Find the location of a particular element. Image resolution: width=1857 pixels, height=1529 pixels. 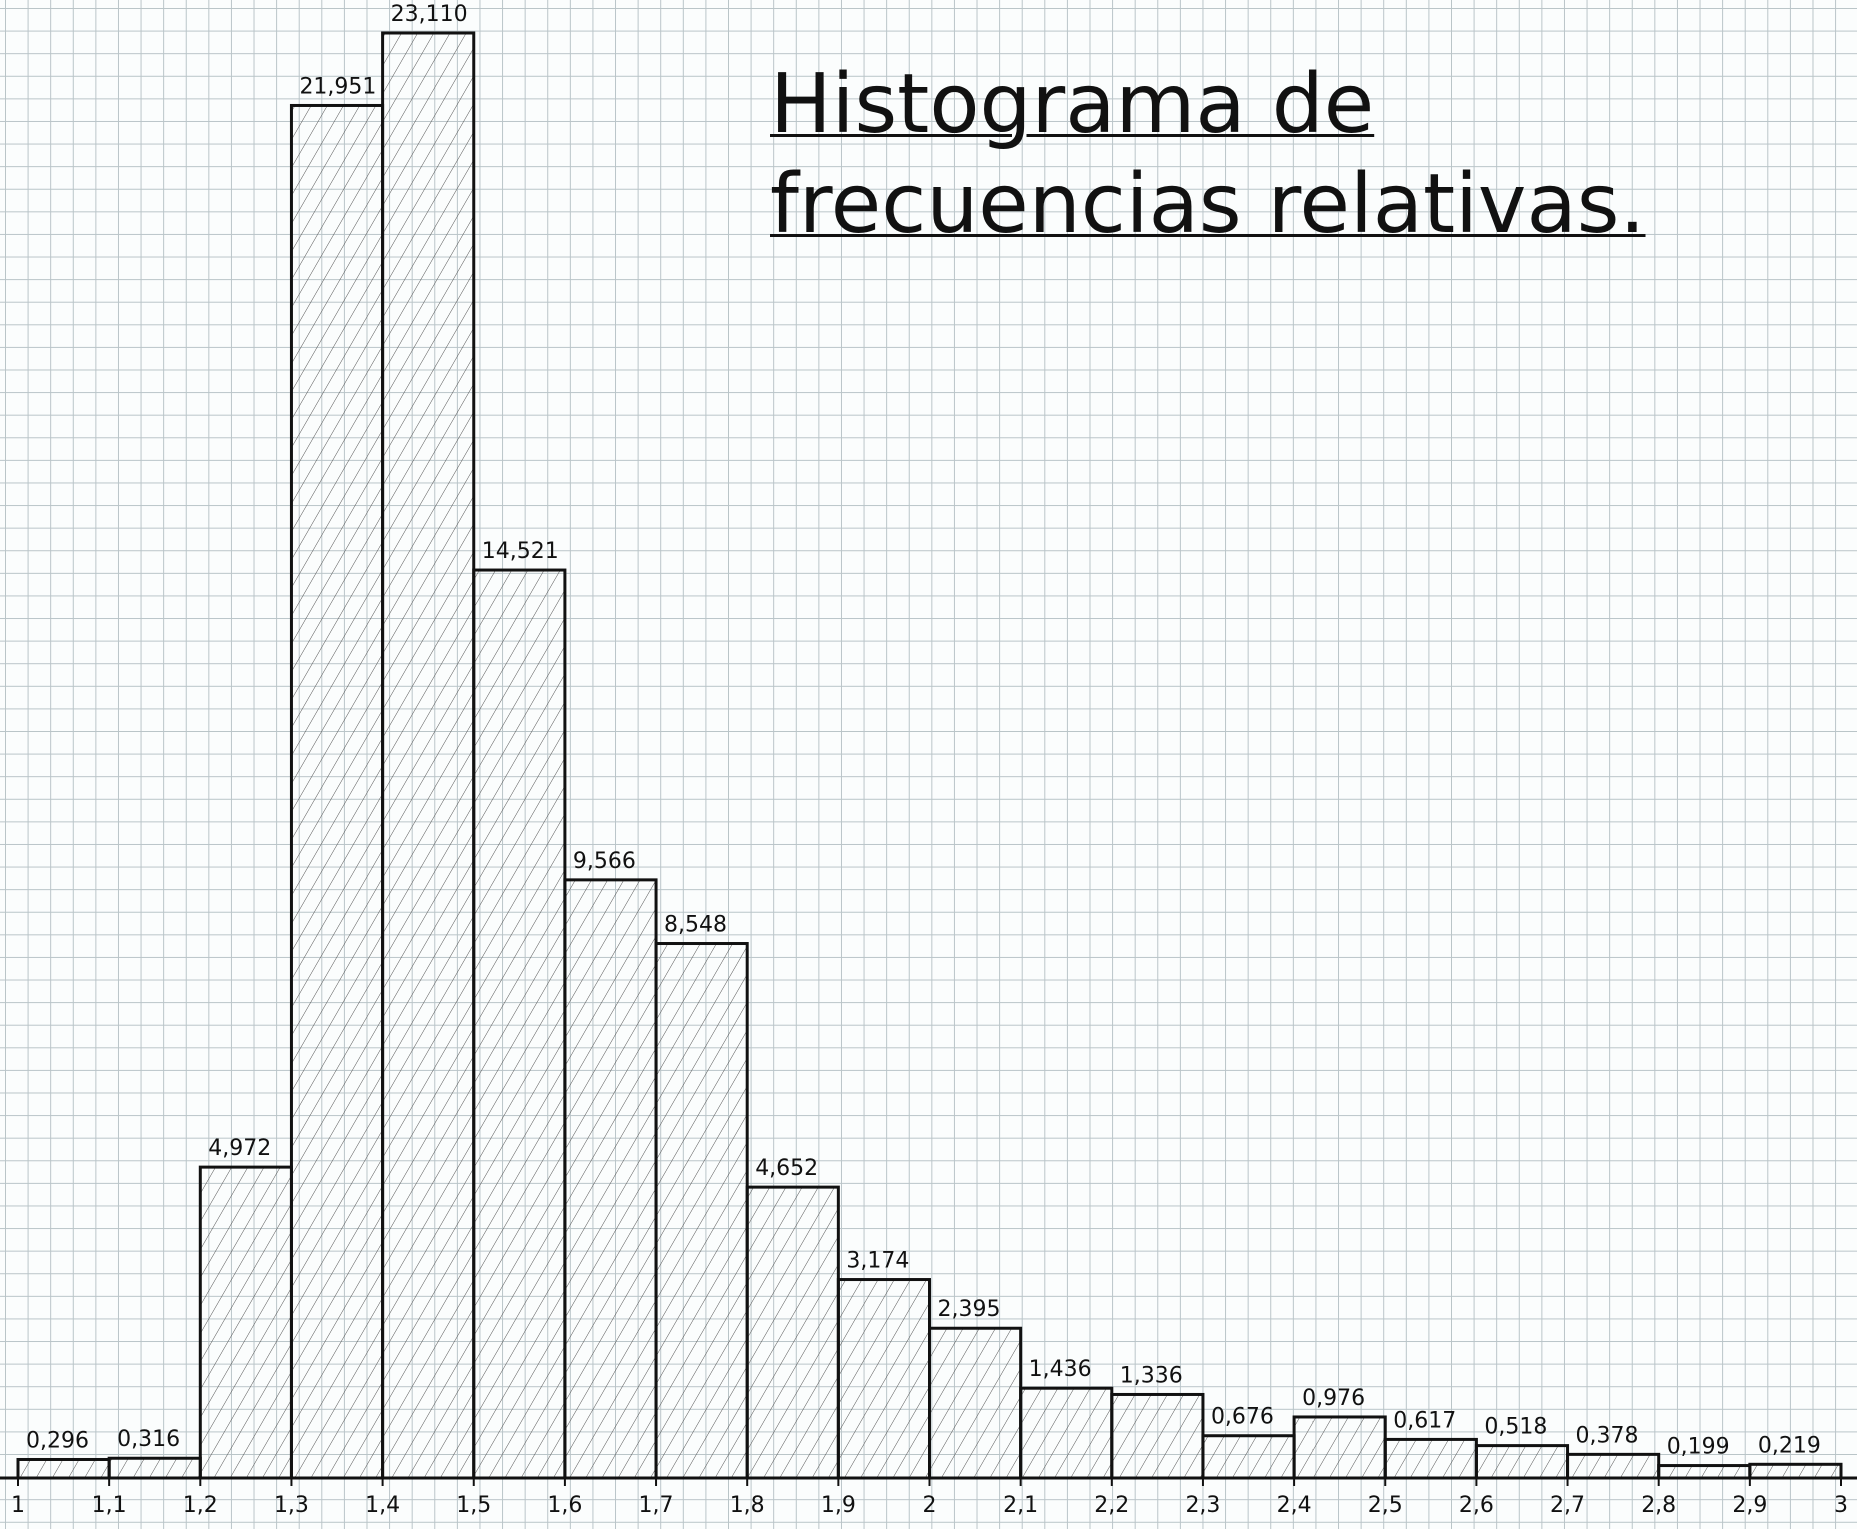

value-label: 0,617 is located at coordinates (1424, 1420).